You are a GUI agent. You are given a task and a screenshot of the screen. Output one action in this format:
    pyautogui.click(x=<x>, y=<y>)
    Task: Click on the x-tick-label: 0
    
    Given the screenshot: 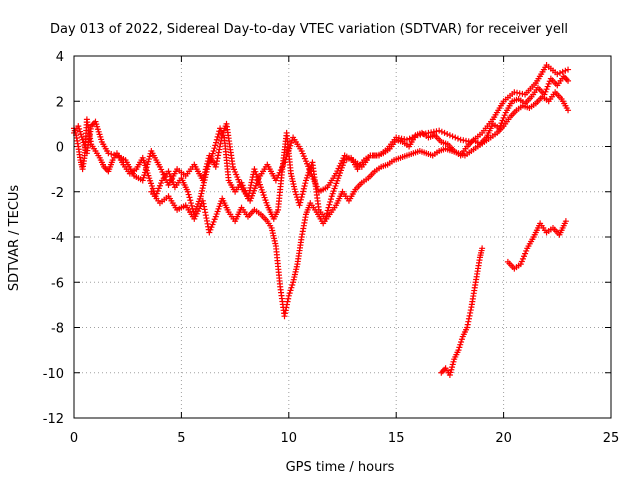 What is the action you would take?
    pyautogui.click(x=74, y=438)
    